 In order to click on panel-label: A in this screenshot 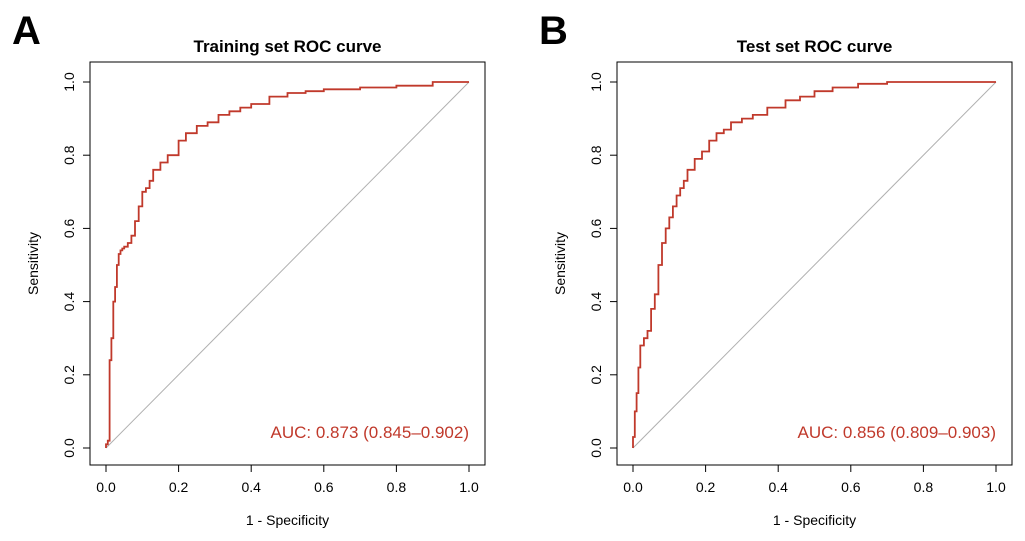, I will do `click(26, 31)`.